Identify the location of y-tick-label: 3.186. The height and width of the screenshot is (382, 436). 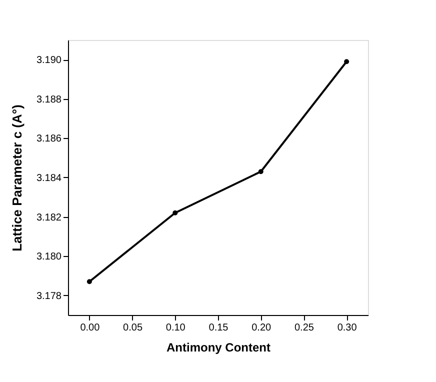
(49, 139).